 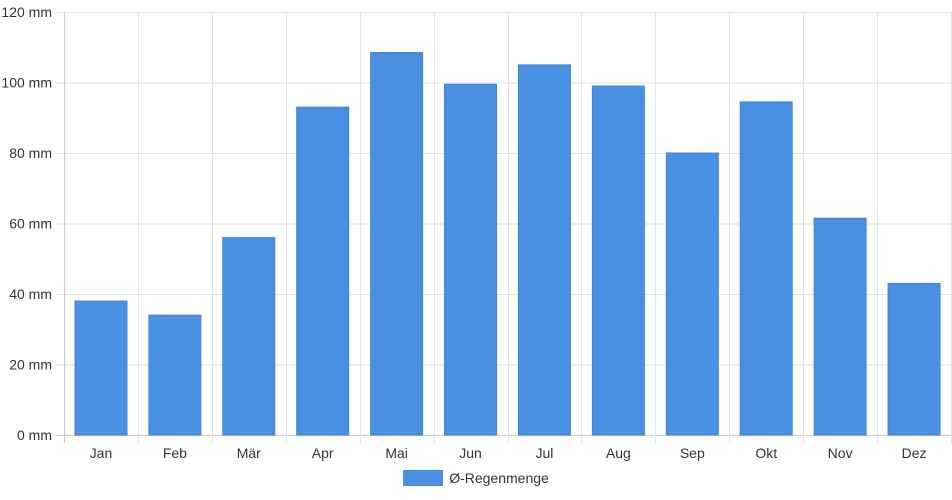 I want to click on x-tick-label: Apr, so click(x=323, y=453).